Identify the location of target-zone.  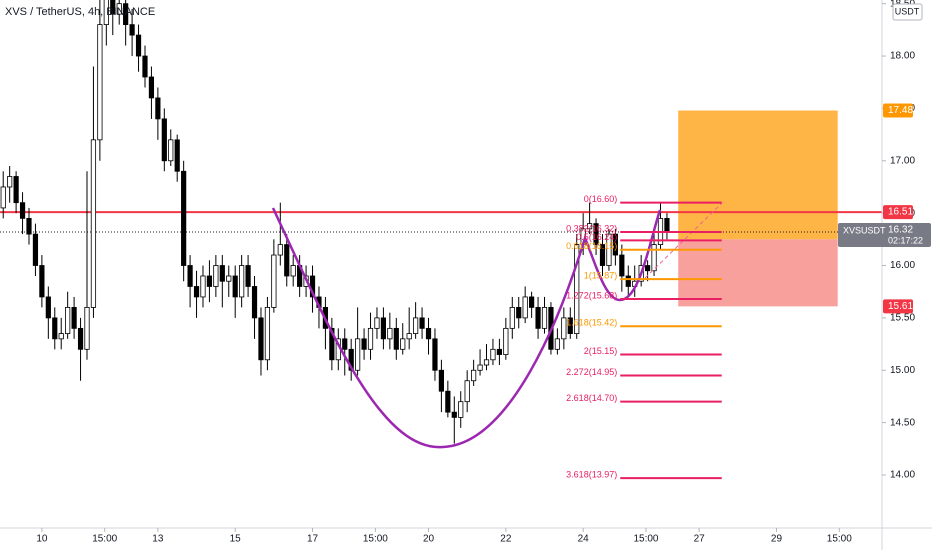
(758, 175).